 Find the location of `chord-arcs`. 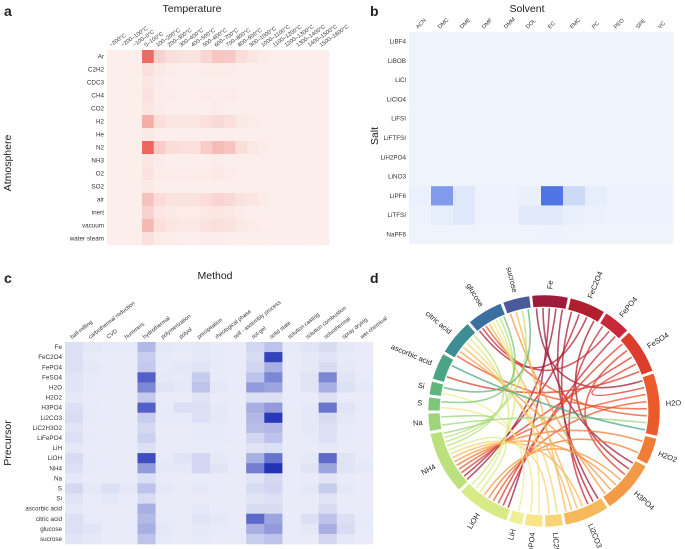

chord-arcs is located at coordinates (544, 411).